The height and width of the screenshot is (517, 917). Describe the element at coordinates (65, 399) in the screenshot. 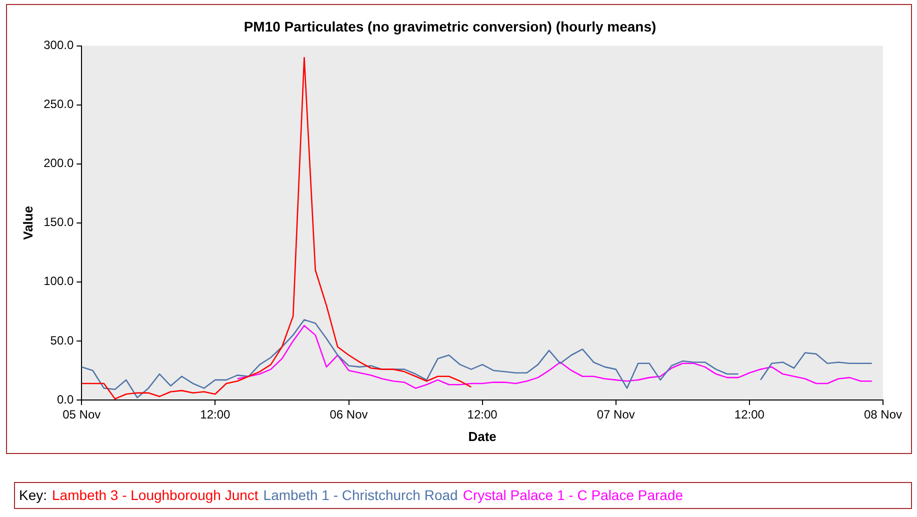

I see `y-tick-label: 0.0` at that location.